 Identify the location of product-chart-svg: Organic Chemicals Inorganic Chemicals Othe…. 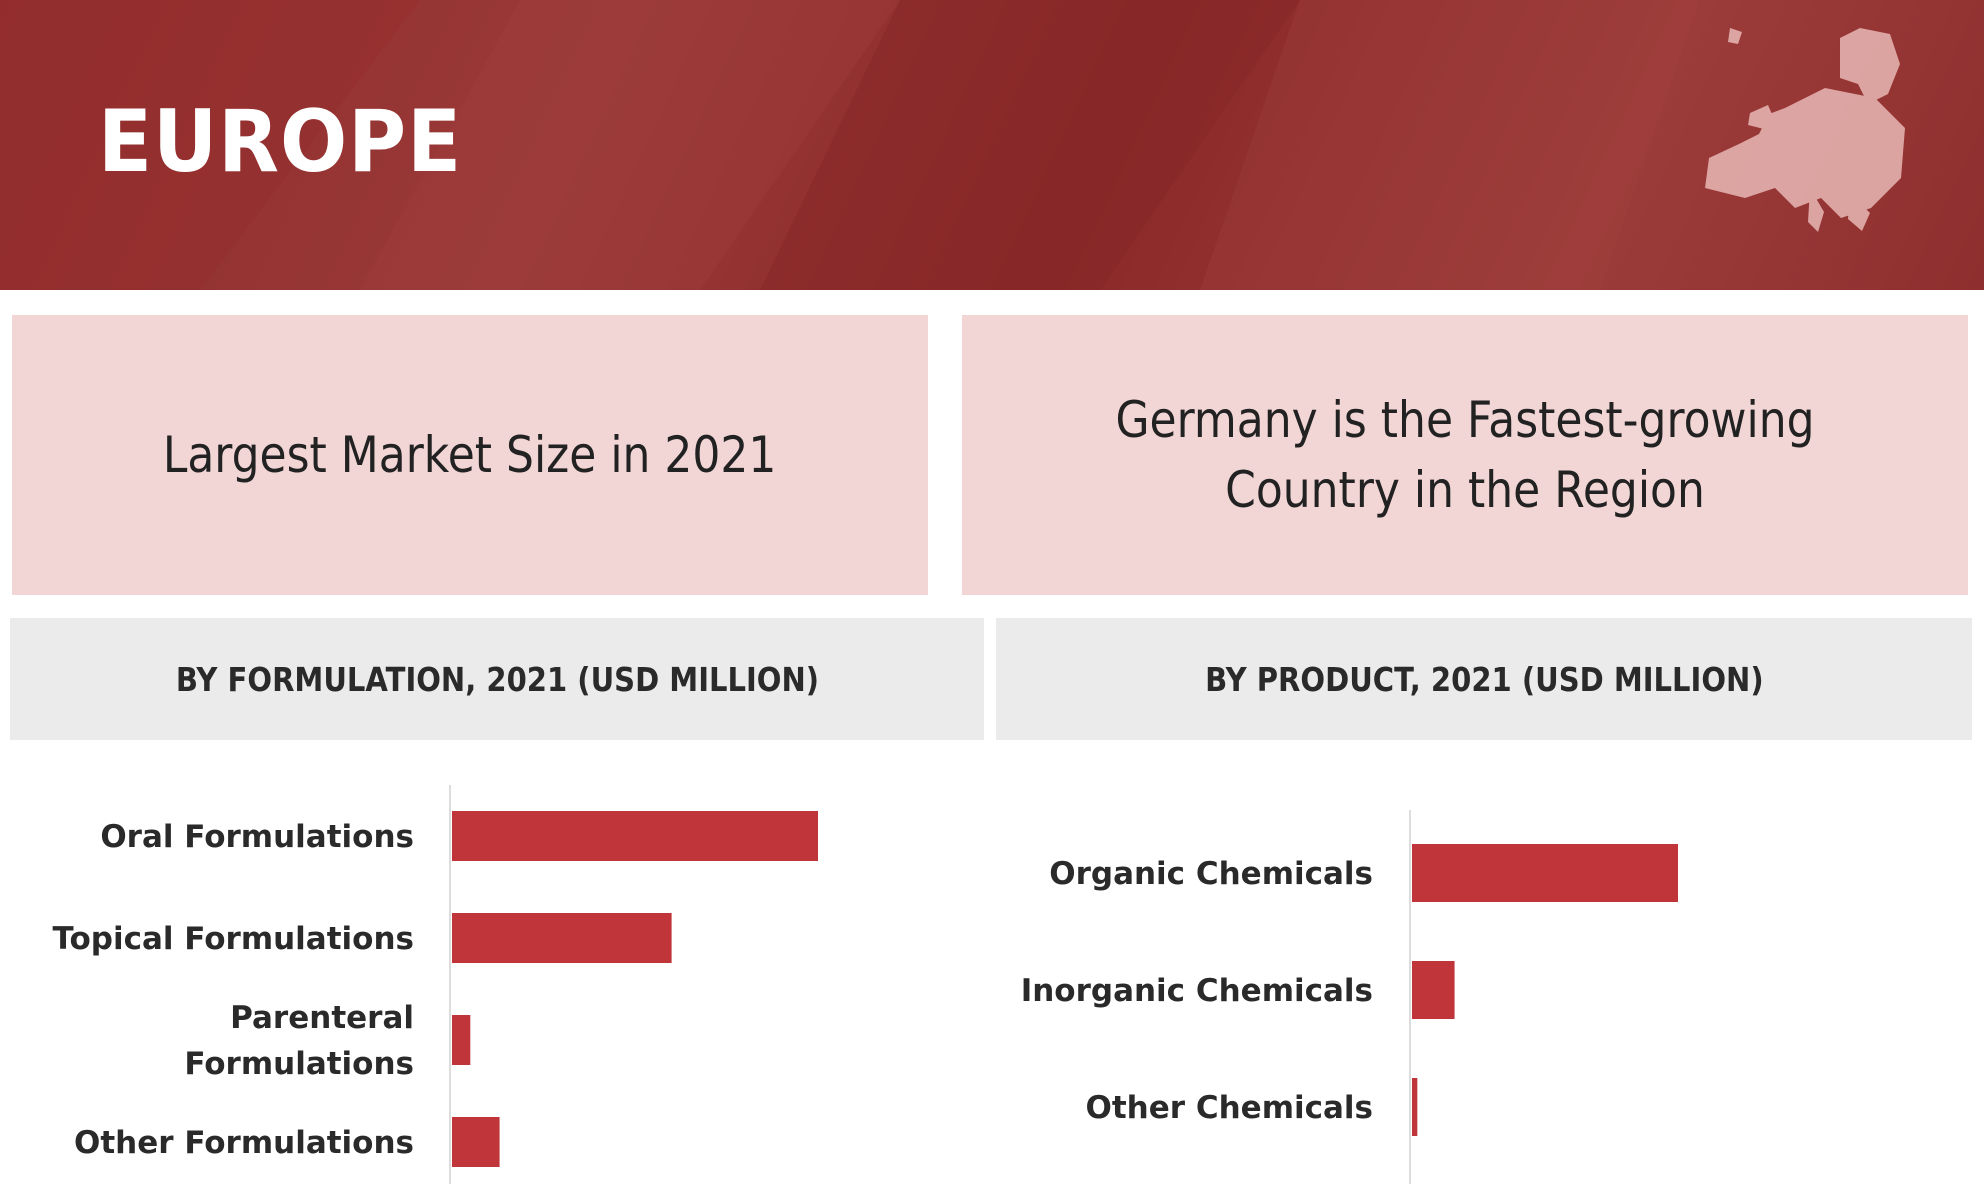
(1349, 997).